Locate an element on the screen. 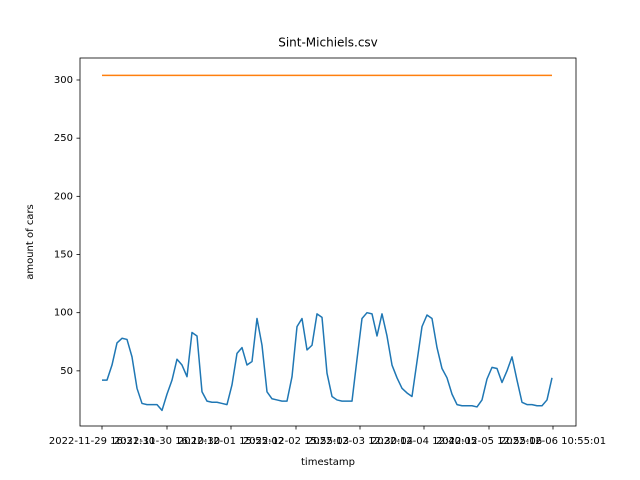 The width and height of the screenshot is (640, 480). y-axis-label: amount of cars is located at coordinates (30, 242).